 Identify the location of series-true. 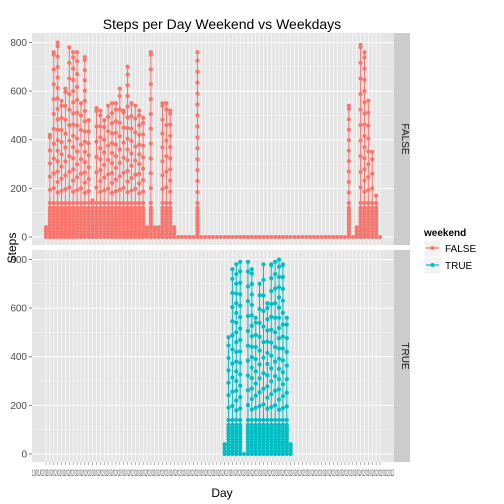
(257, 357).